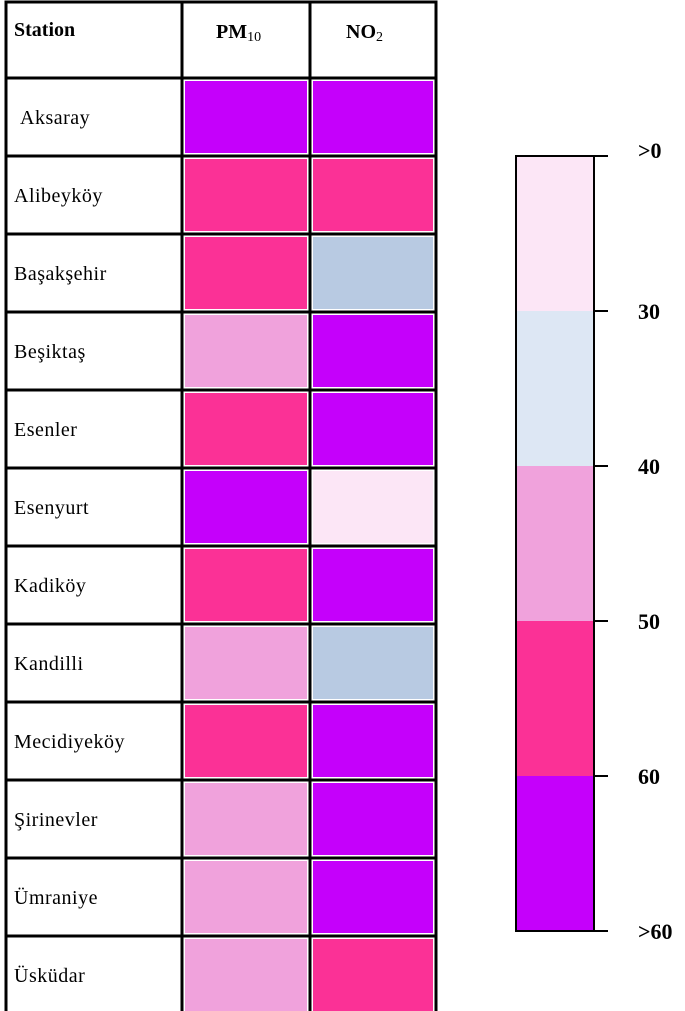  Describe the element at coordinates (649, 621) in the screenshot. I see `legend-tick-label-3: 50` at that location.